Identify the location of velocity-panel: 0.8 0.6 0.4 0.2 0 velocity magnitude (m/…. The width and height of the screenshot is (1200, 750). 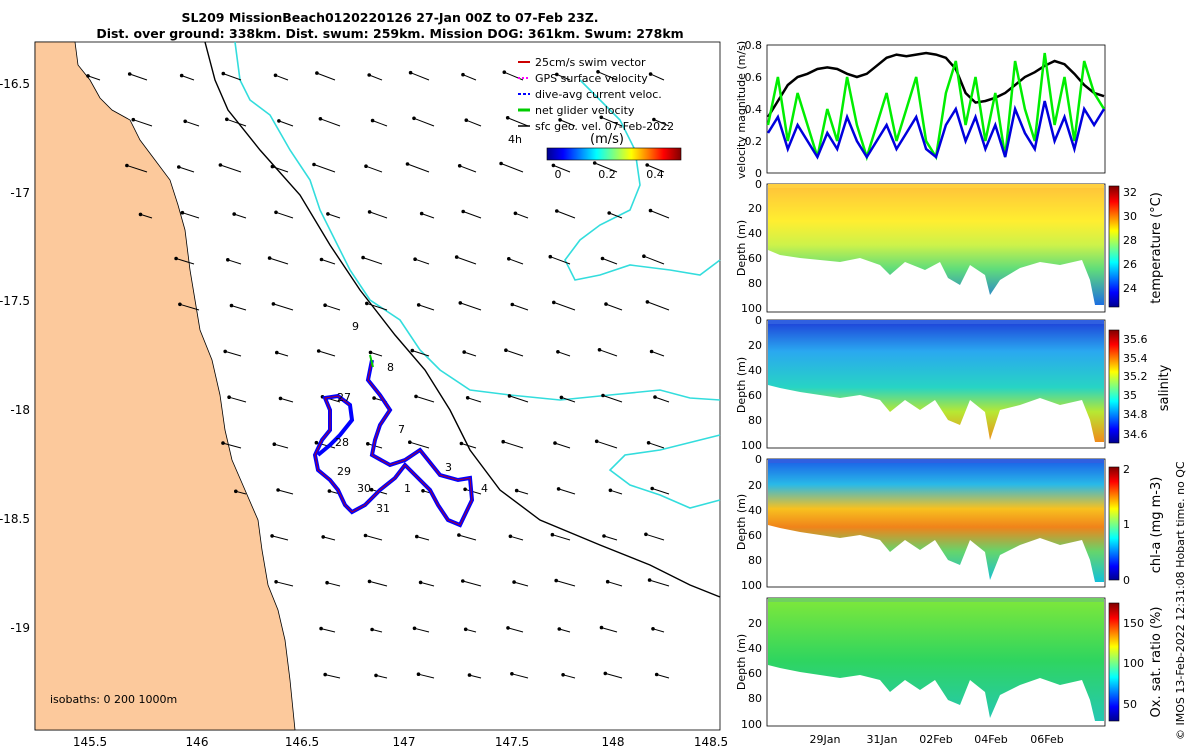
(920, 109).